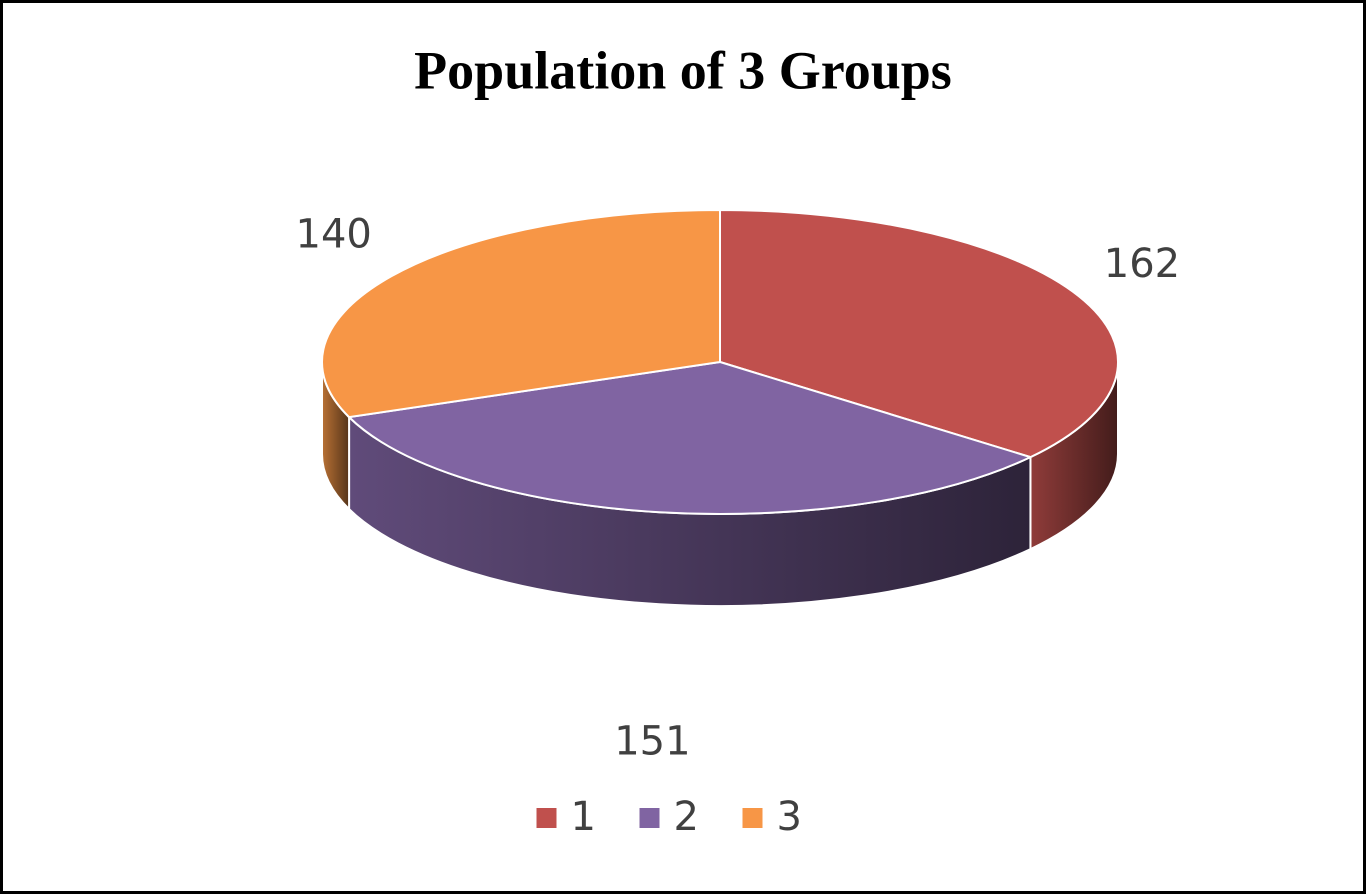 The width and height of the screenshot is (1366, 894). I want to click on legend-label: 1, so click(583, 817).